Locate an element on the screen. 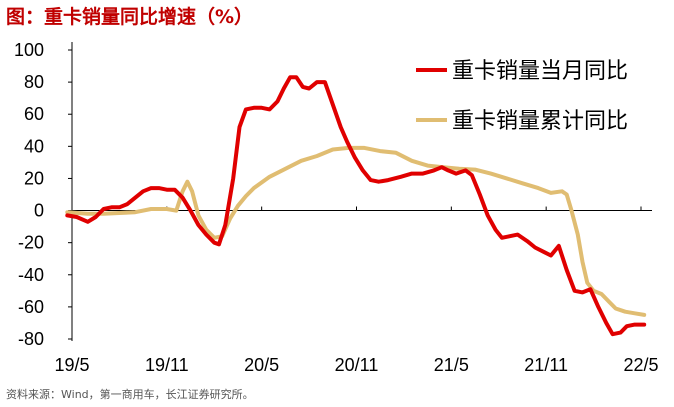  y-tick-label: 40 is located at coordinates (34, 146).